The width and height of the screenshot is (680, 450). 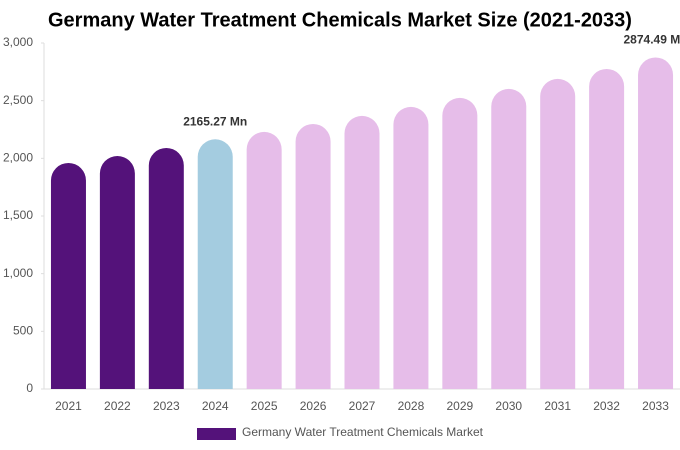 What do you see at coordinates (655, 406) in the screenshot?
I see `x-tick-label: 2033` at bounding box center [655, 406].